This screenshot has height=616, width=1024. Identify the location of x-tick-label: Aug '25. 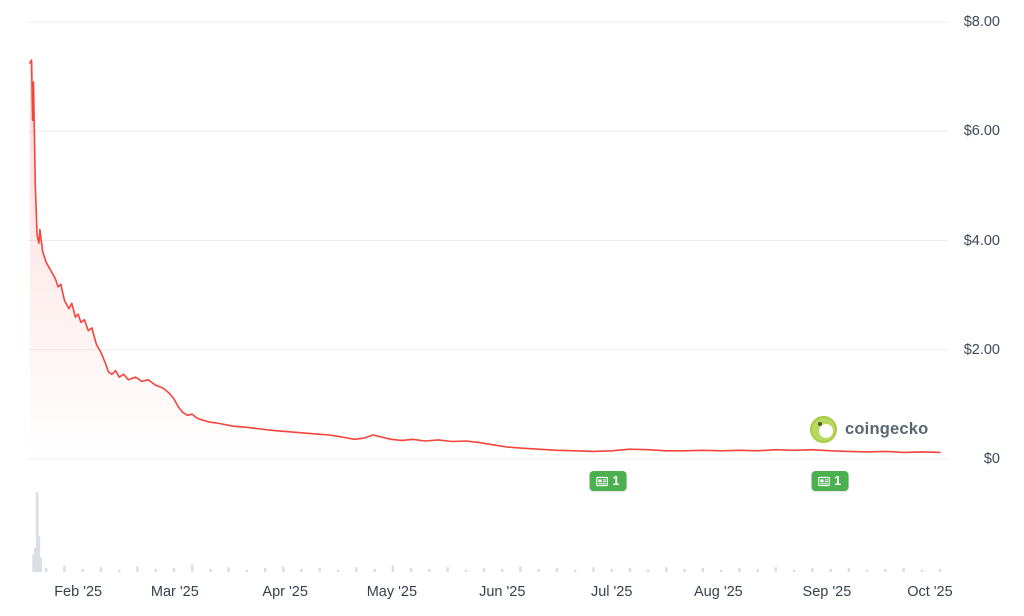
(718, 592).